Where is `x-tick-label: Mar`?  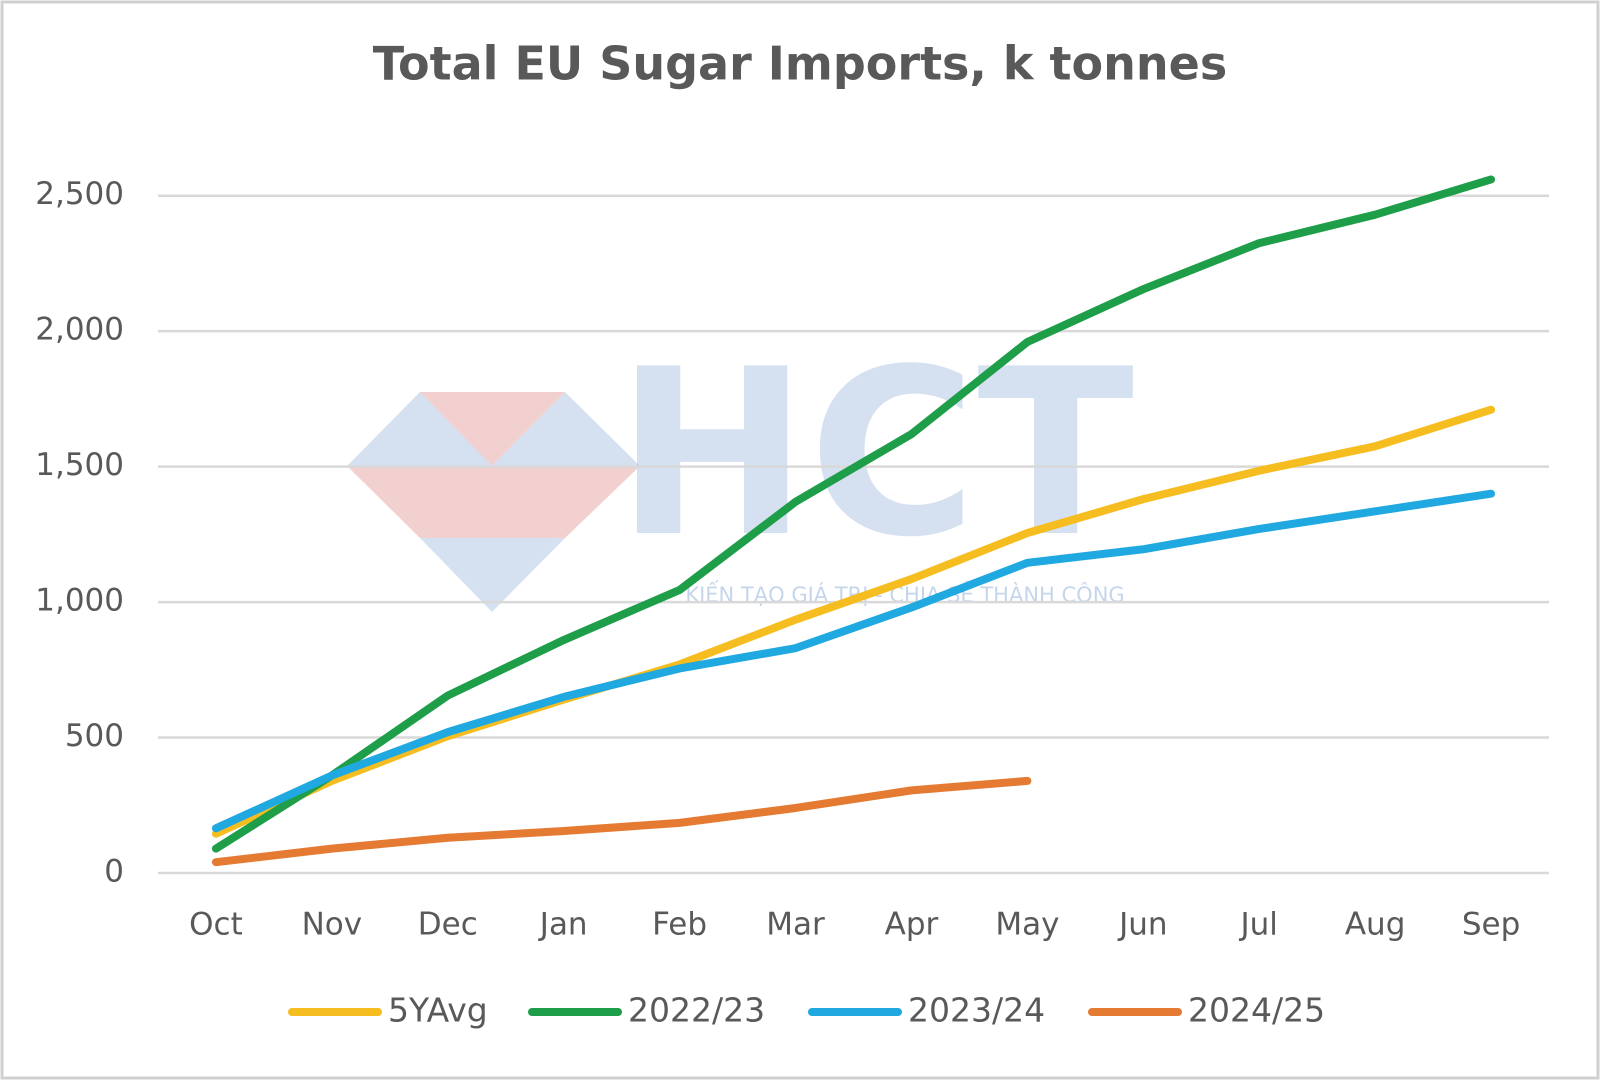
x-tick-label: Mar is located at coordinates (795, 925).